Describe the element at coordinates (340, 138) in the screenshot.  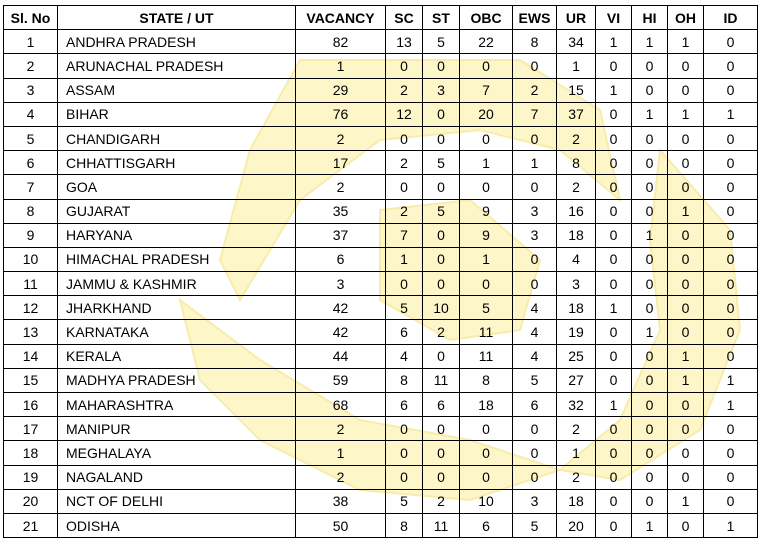
I see `vacancy-cell: 2` at that location.